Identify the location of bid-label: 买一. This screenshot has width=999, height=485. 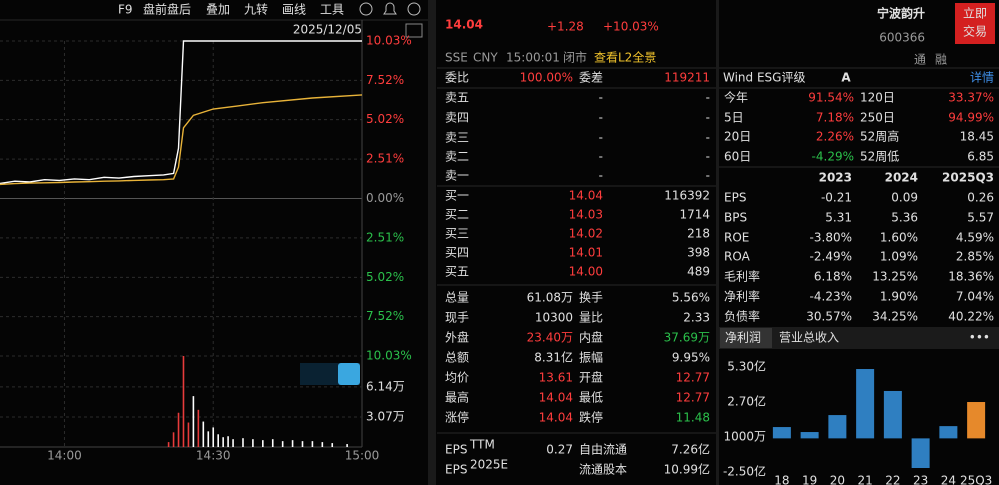
(457, 196).